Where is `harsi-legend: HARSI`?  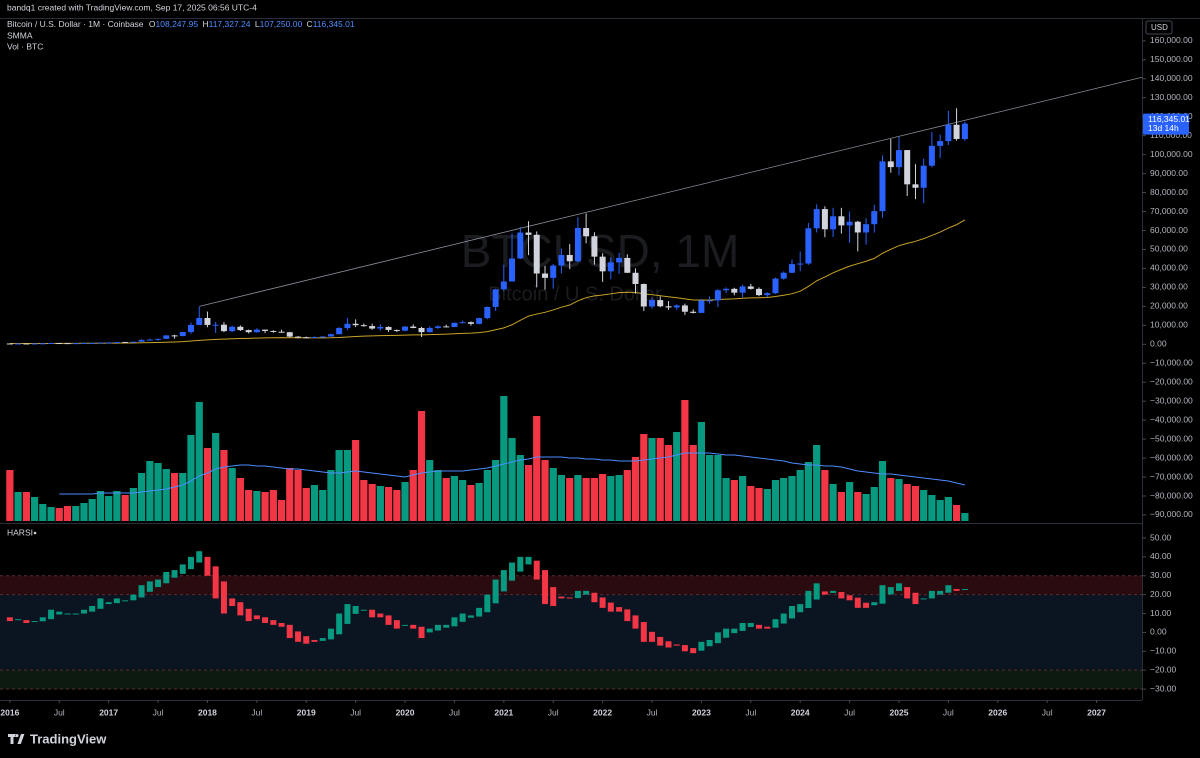
harsi-legend: HARSI is located at coordinates (20, 532).